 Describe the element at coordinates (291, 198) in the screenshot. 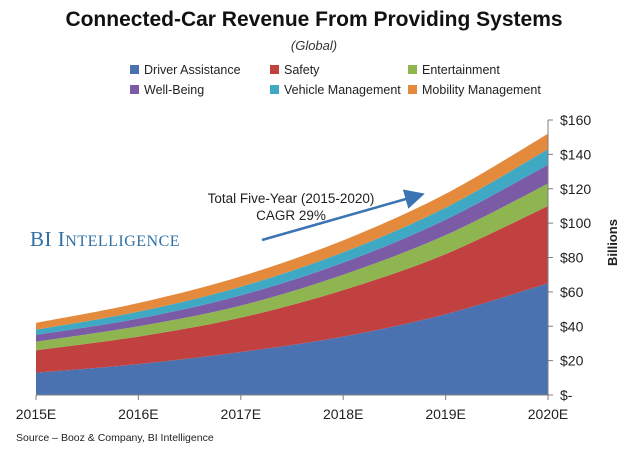

I see `annotation-line-1: Total Five-Year (2015-2020)` at that location.